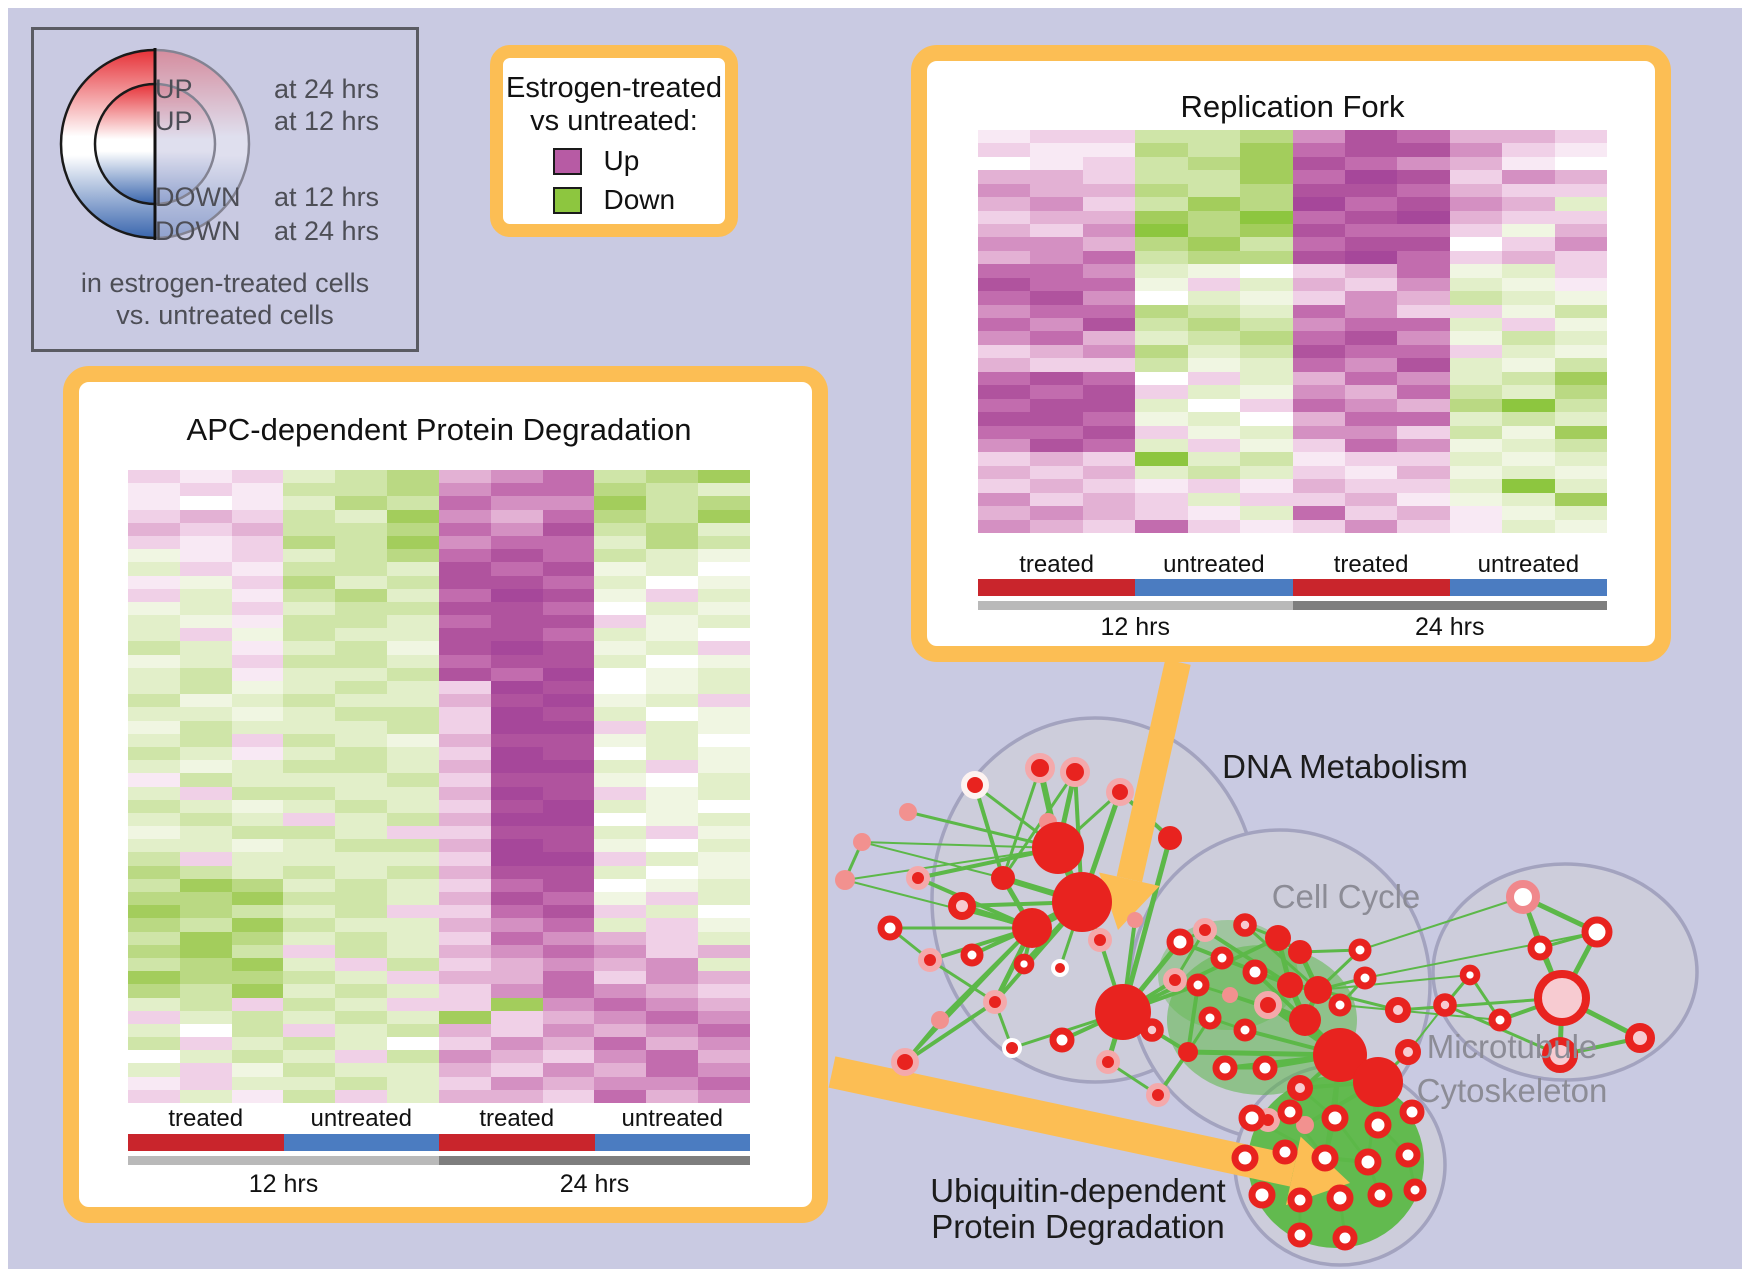 The height and width of the screenshot is (1279, 1750). I want to click on down-swatch, so click(567, 200).